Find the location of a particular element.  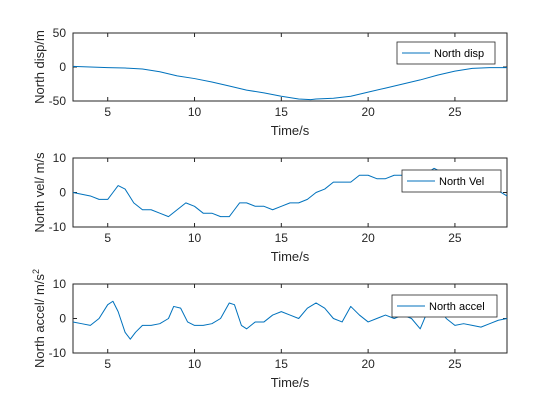

y-axis-label: North accel/ m/s2 is located at coordinates (39, 318).